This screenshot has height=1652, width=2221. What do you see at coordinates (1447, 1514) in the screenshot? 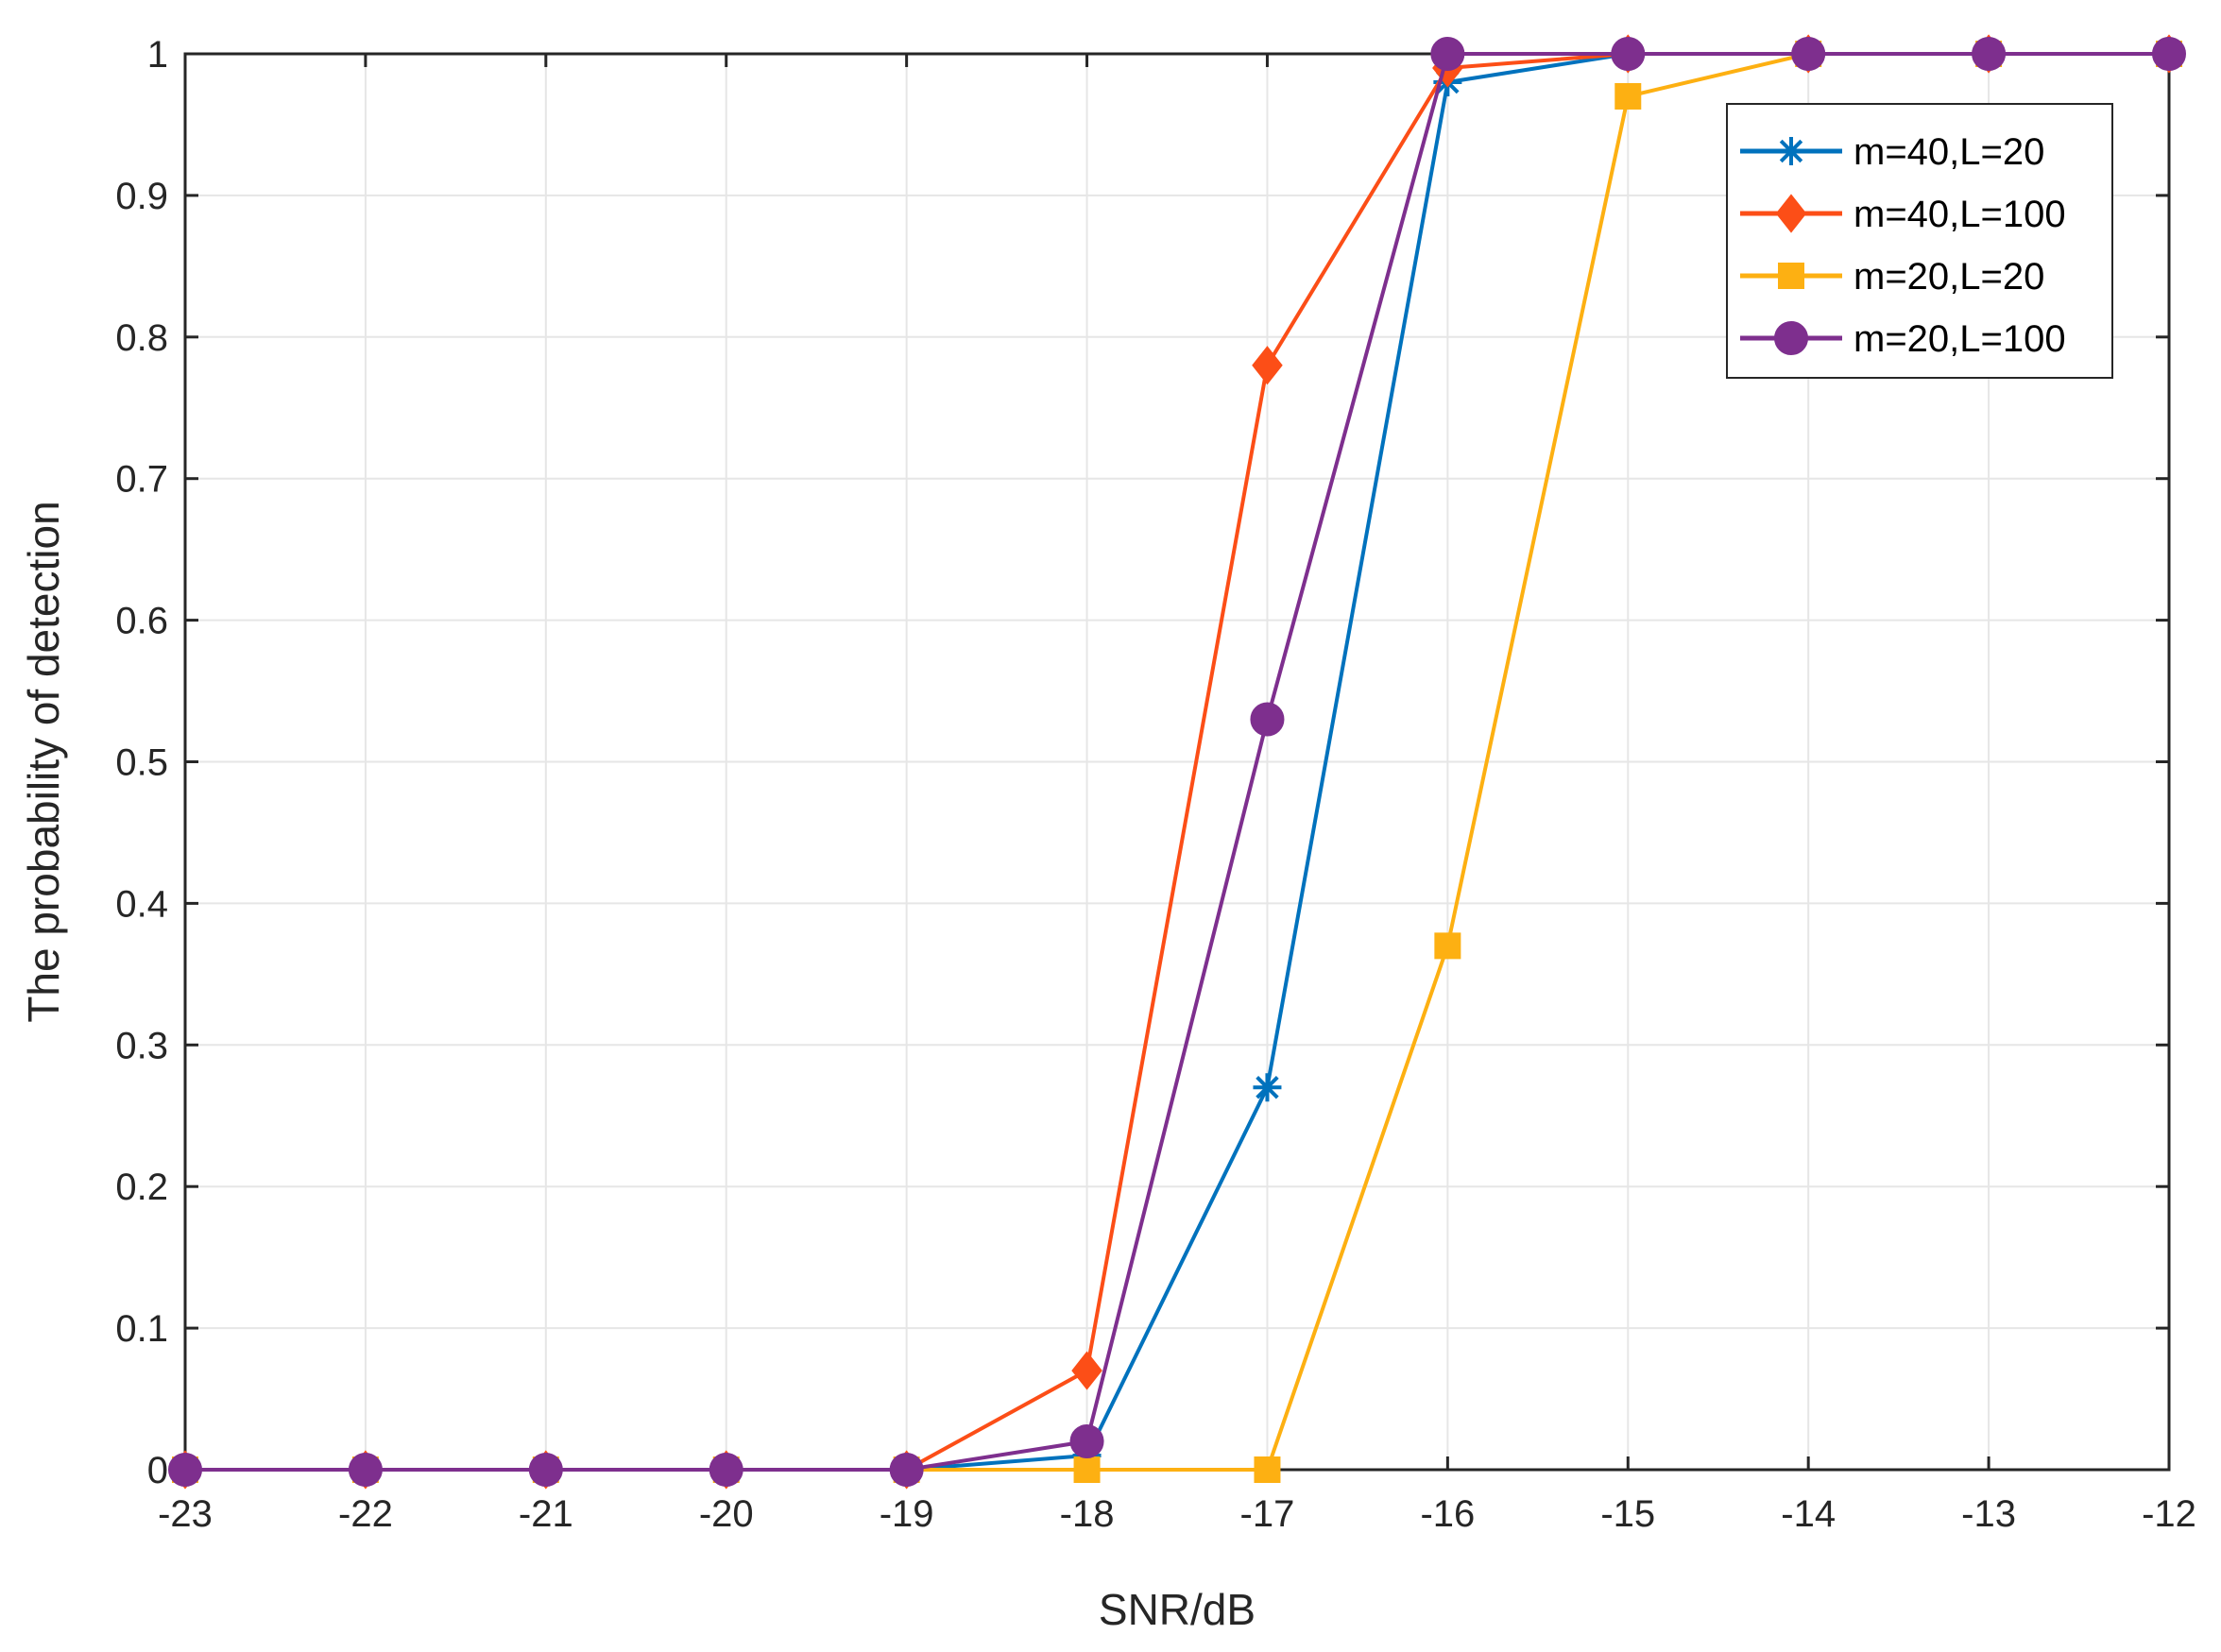
I see `x-tick-label: -16` at bounding box center [1447, 1514].